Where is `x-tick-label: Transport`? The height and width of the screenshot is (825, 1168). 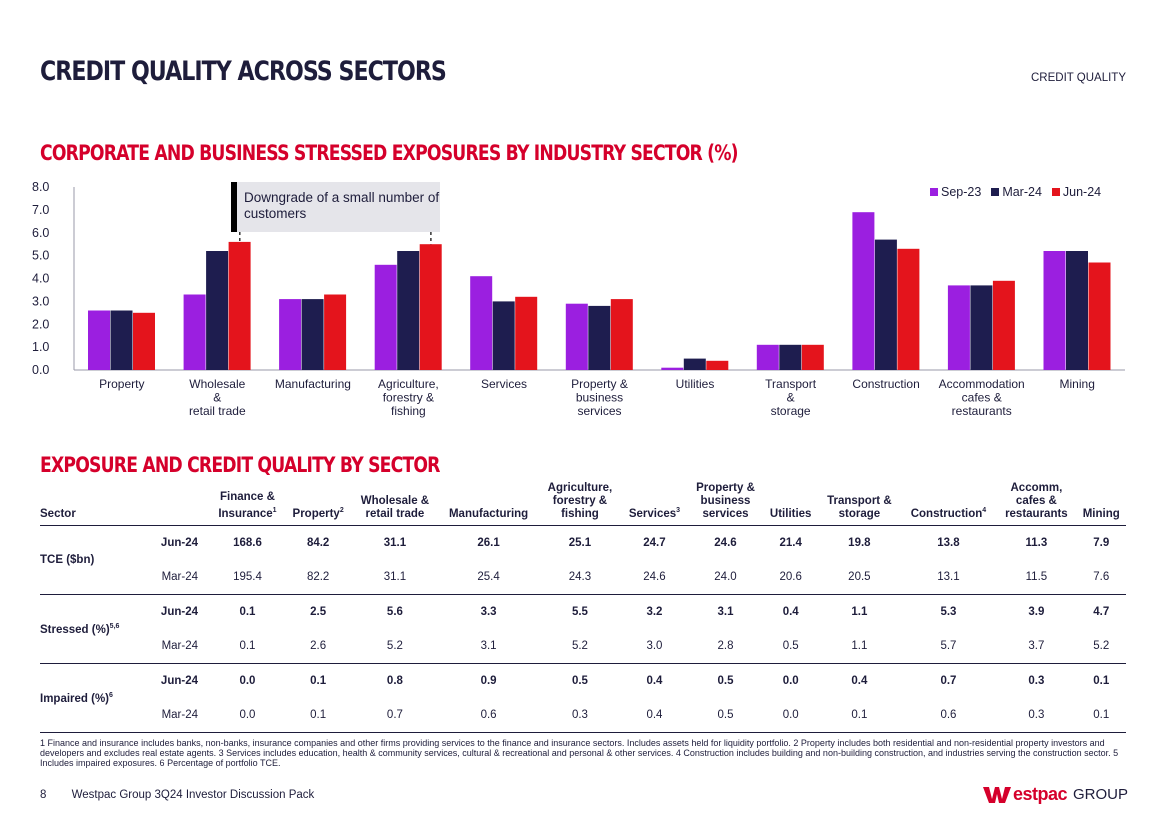
x-tick-label: Transport is located at coordinates (791, 384).